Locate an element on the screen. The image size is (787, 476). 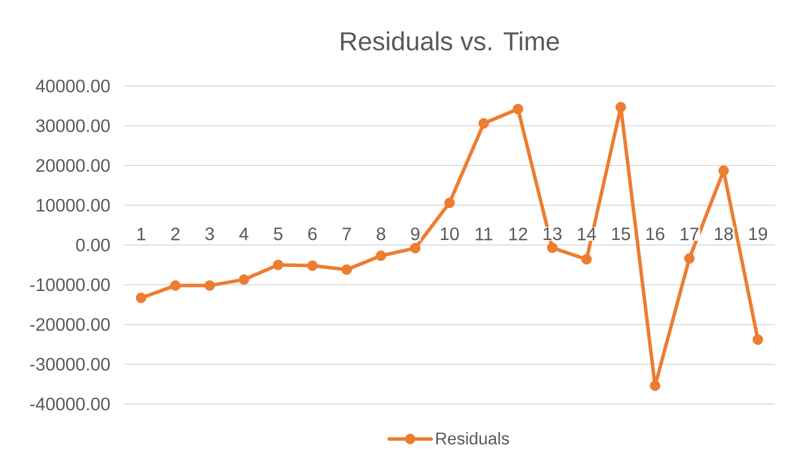
y-tick-label: 30000.00 is located at coordinates (73, 125).